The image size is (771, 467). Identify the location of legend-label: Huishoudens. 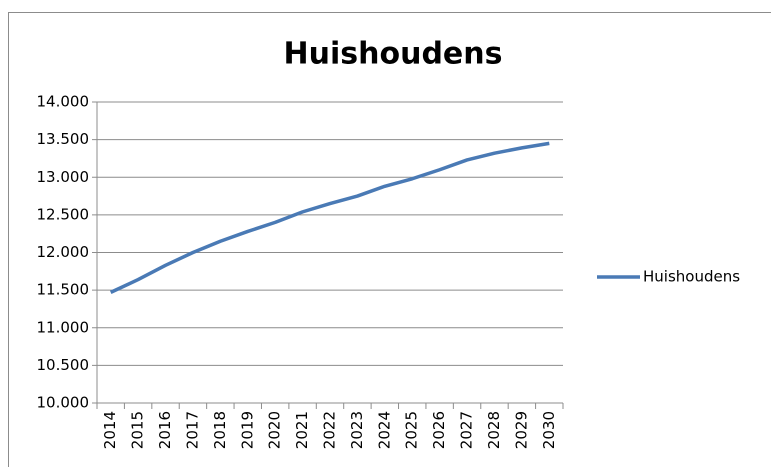
(691, 277).